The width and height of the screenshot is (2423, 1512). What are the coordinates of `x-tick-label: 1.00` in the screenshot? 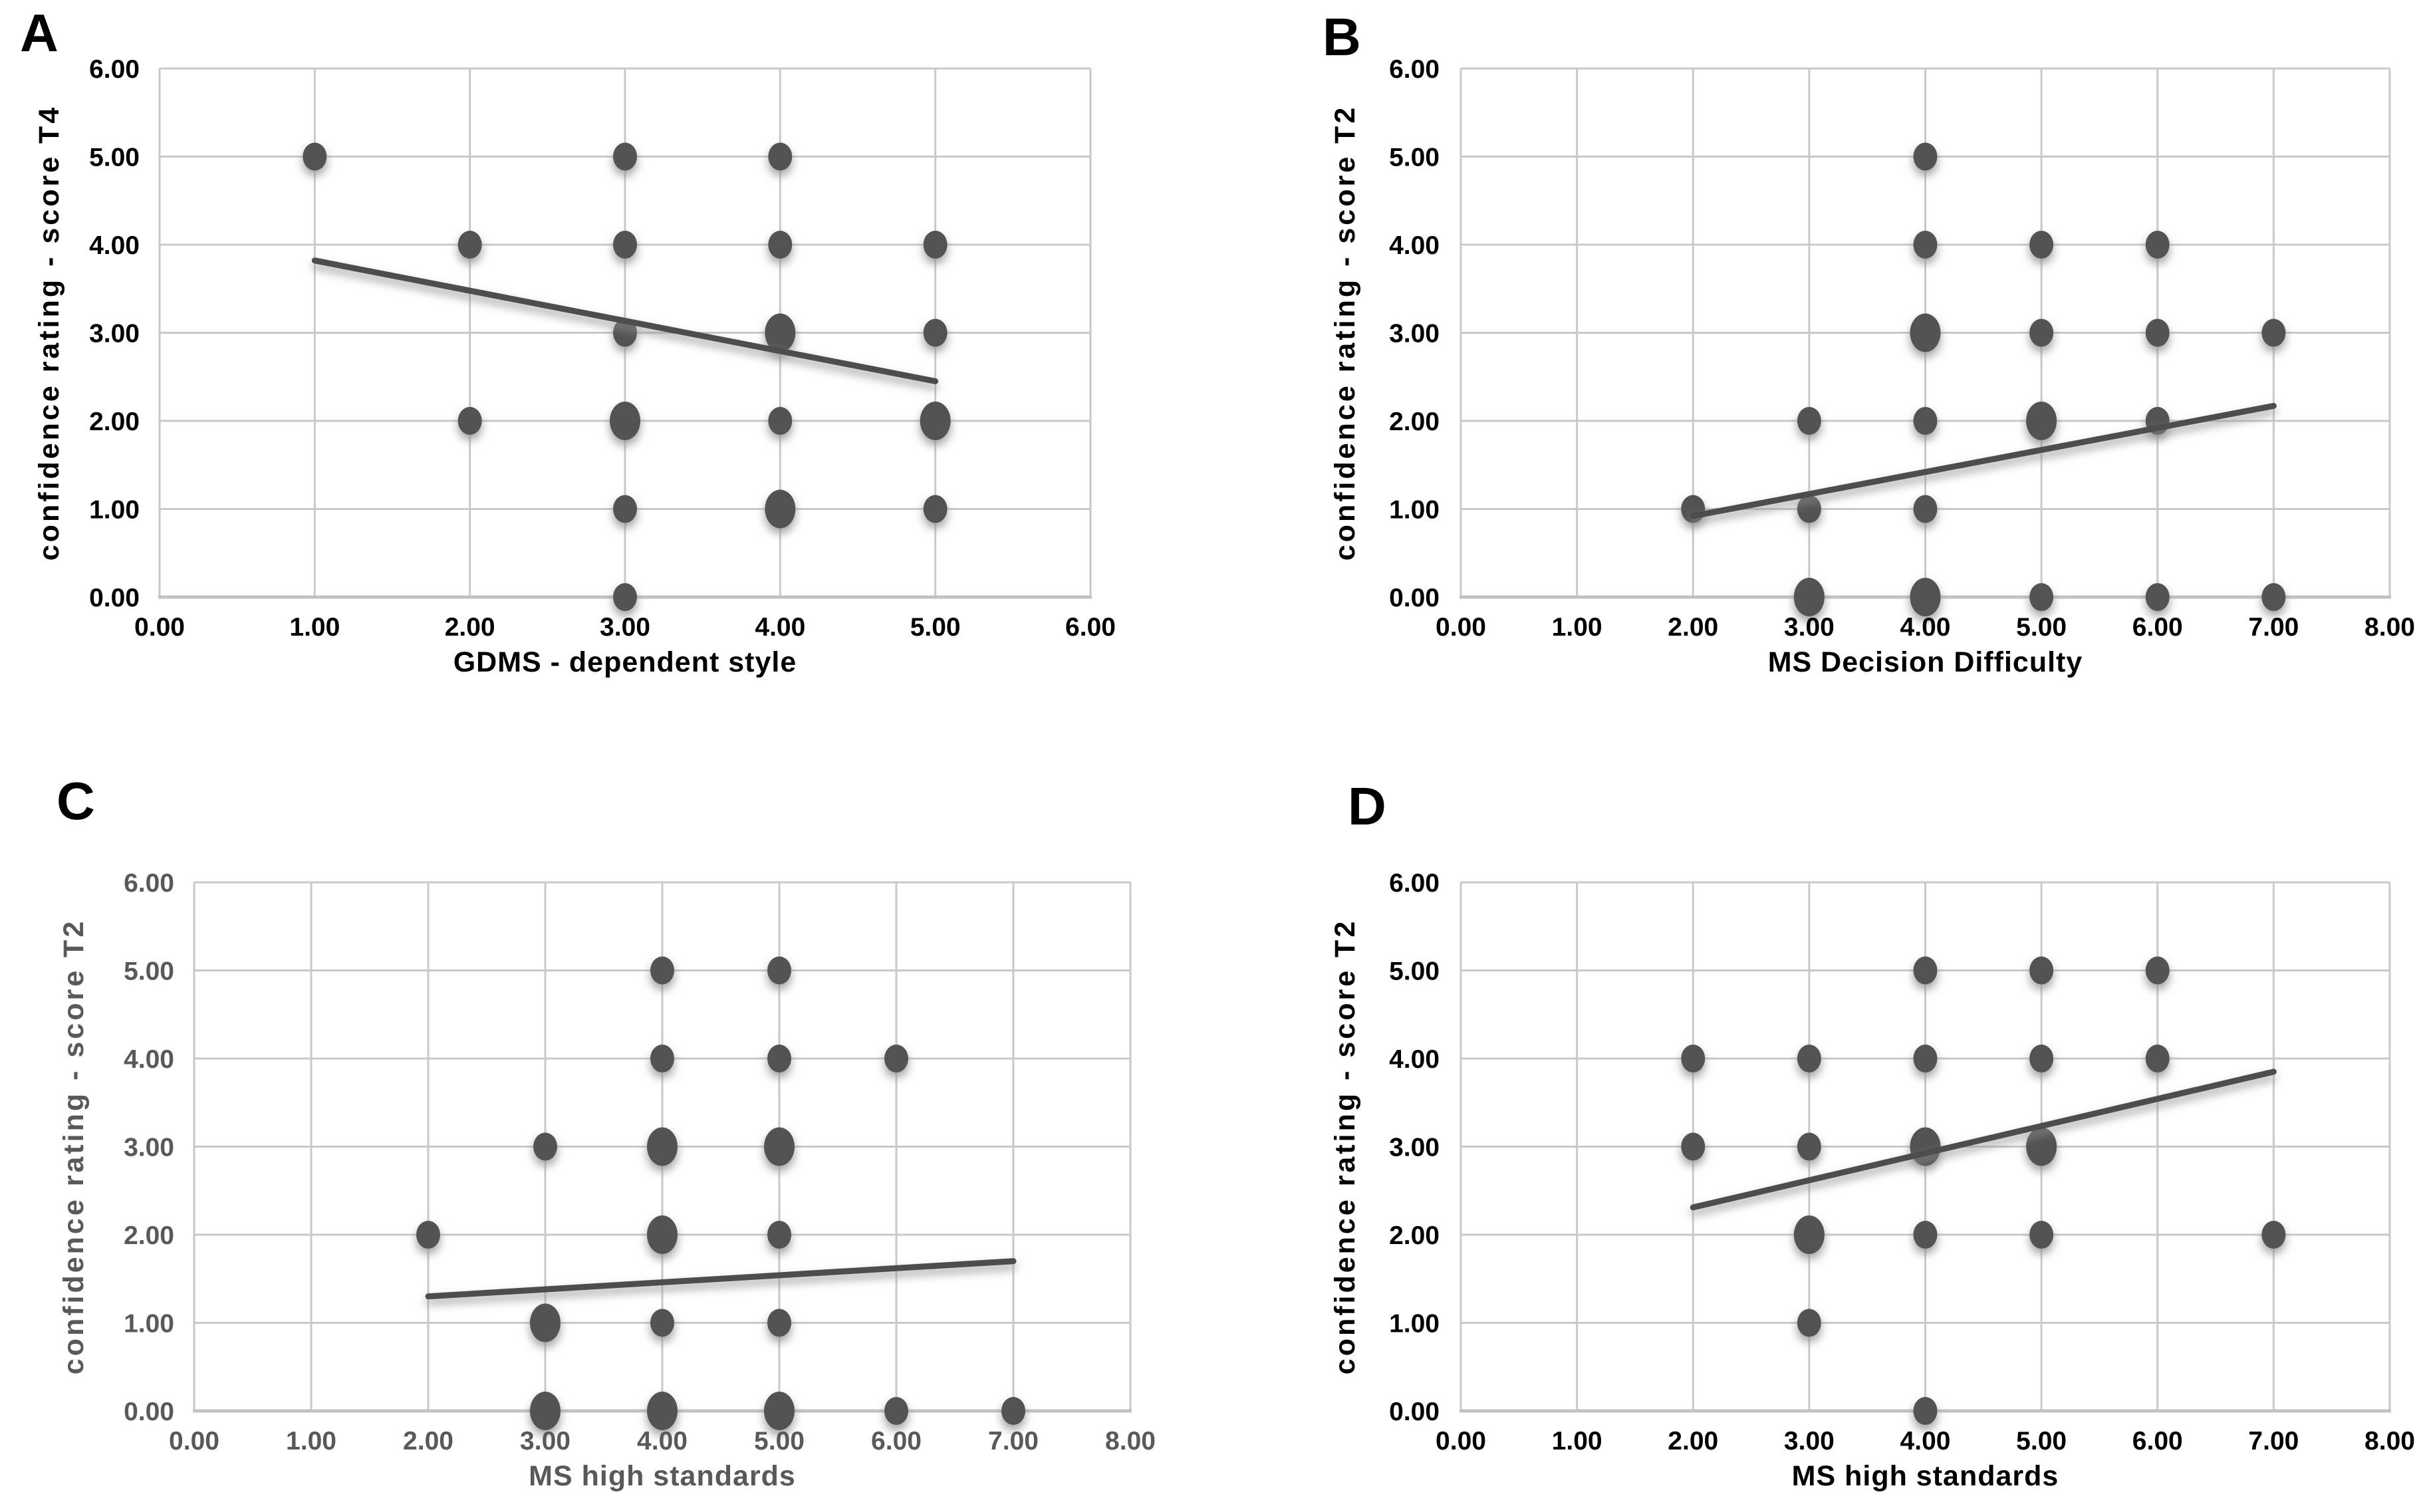 It's located at (311, 1441).